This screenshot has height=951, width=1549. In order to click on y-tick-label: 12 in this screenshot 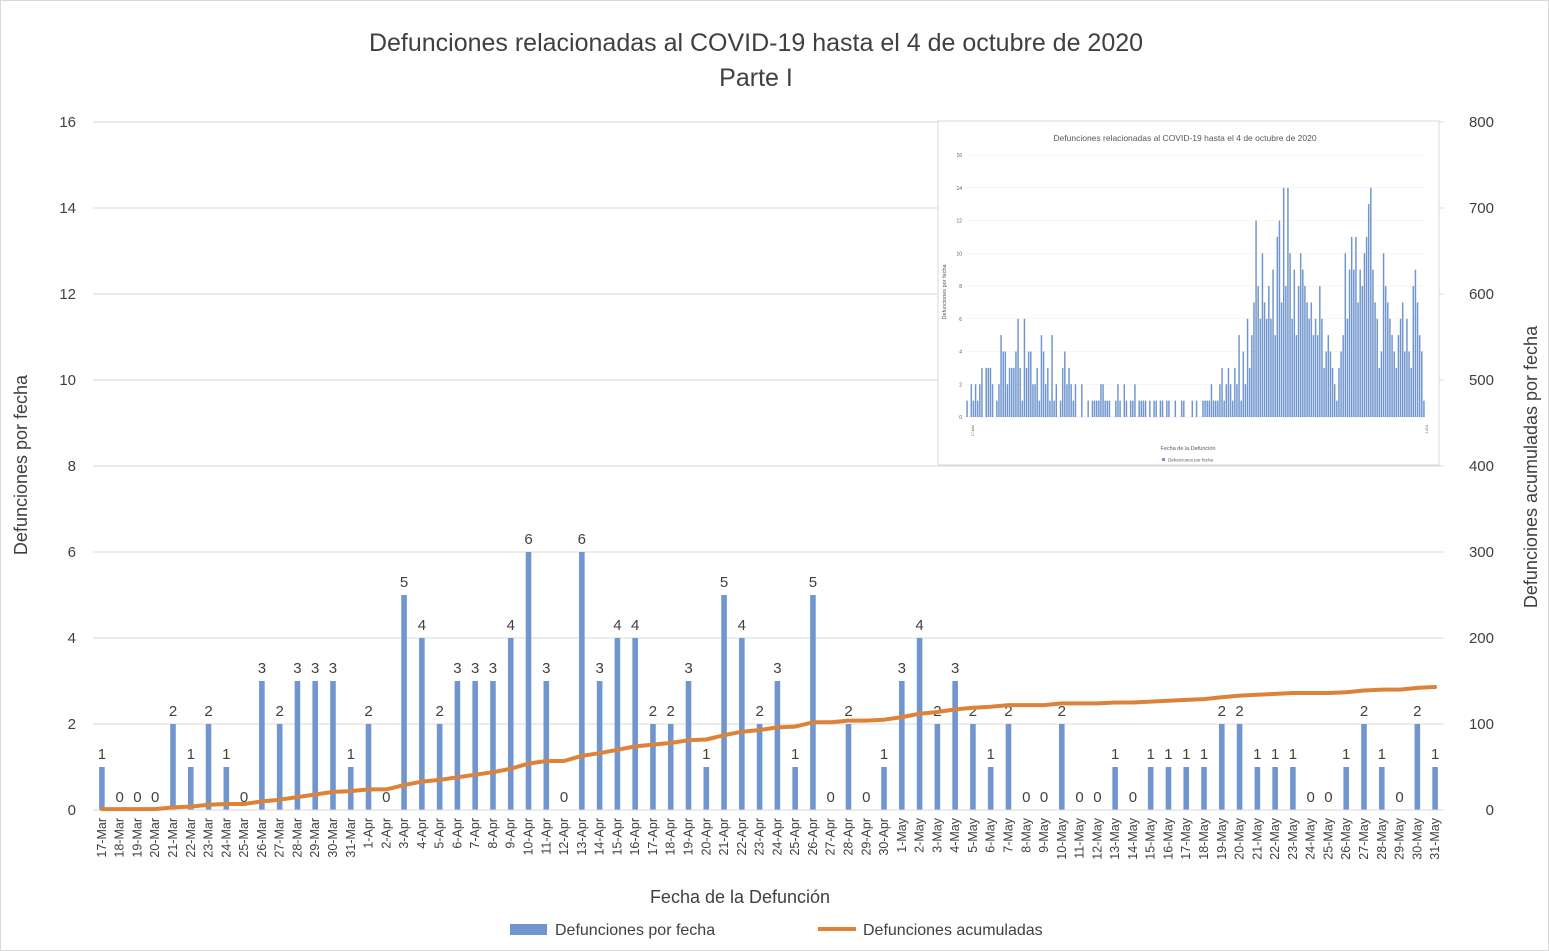, I will do `click(67, 294)`.